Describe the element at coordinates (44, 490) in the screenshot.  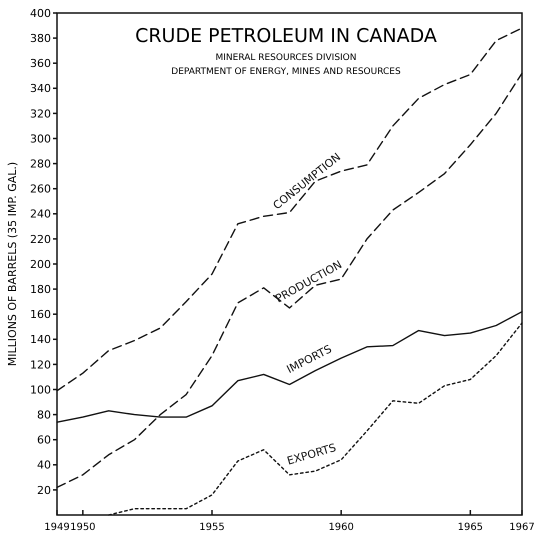
I see `y-tick-label: 20` at that location.